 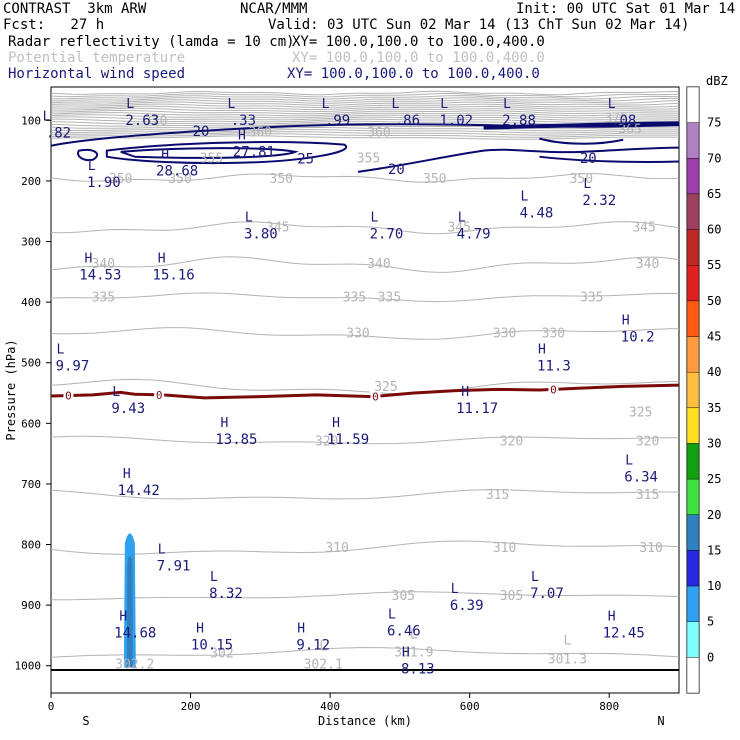 What do you see at coordinates (58, 133) in the screenshot?
I see `wind-extremum-value: .82` at bounding box center [58, 133].